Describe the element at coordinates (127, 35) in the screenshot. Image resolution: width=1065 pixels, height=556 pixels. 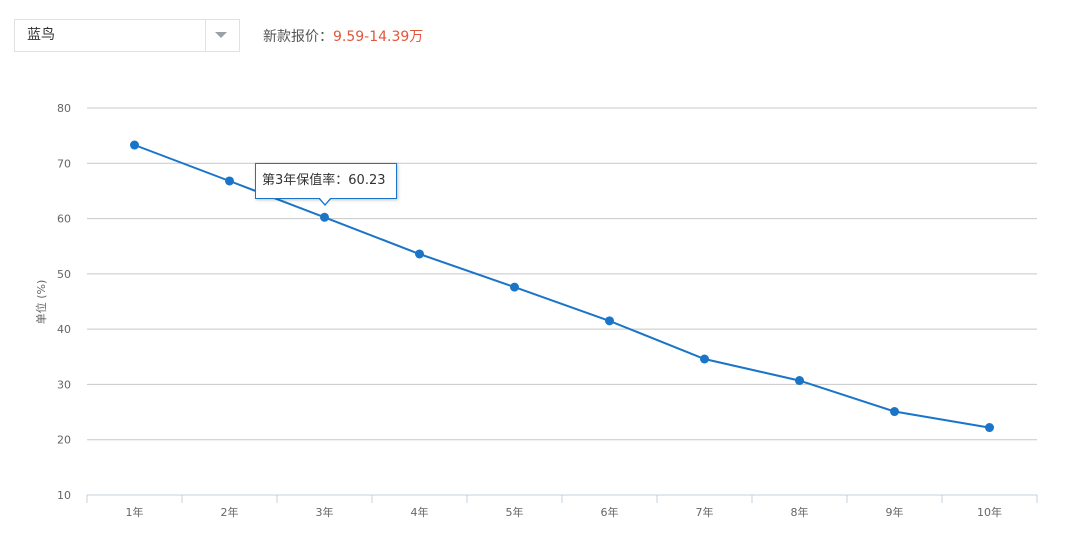
I see `car-model-select: 蓝鸟` at that location.